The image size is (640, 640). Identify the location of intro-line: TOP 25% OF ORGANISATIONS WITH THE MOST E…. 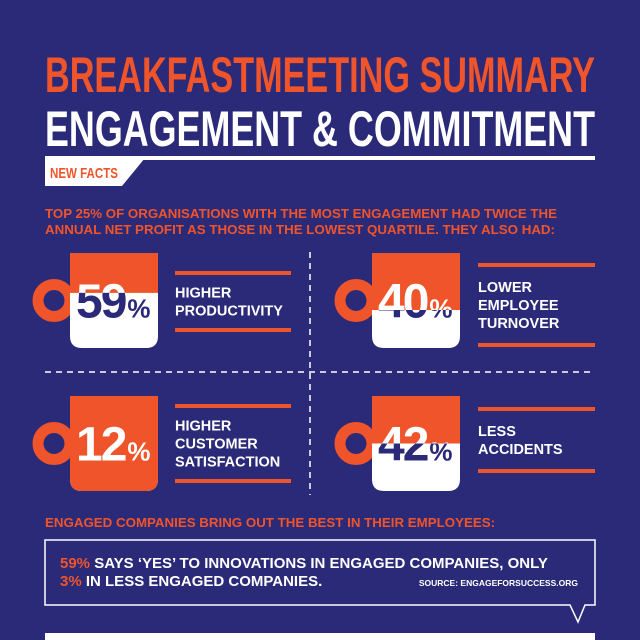
(301, 214).